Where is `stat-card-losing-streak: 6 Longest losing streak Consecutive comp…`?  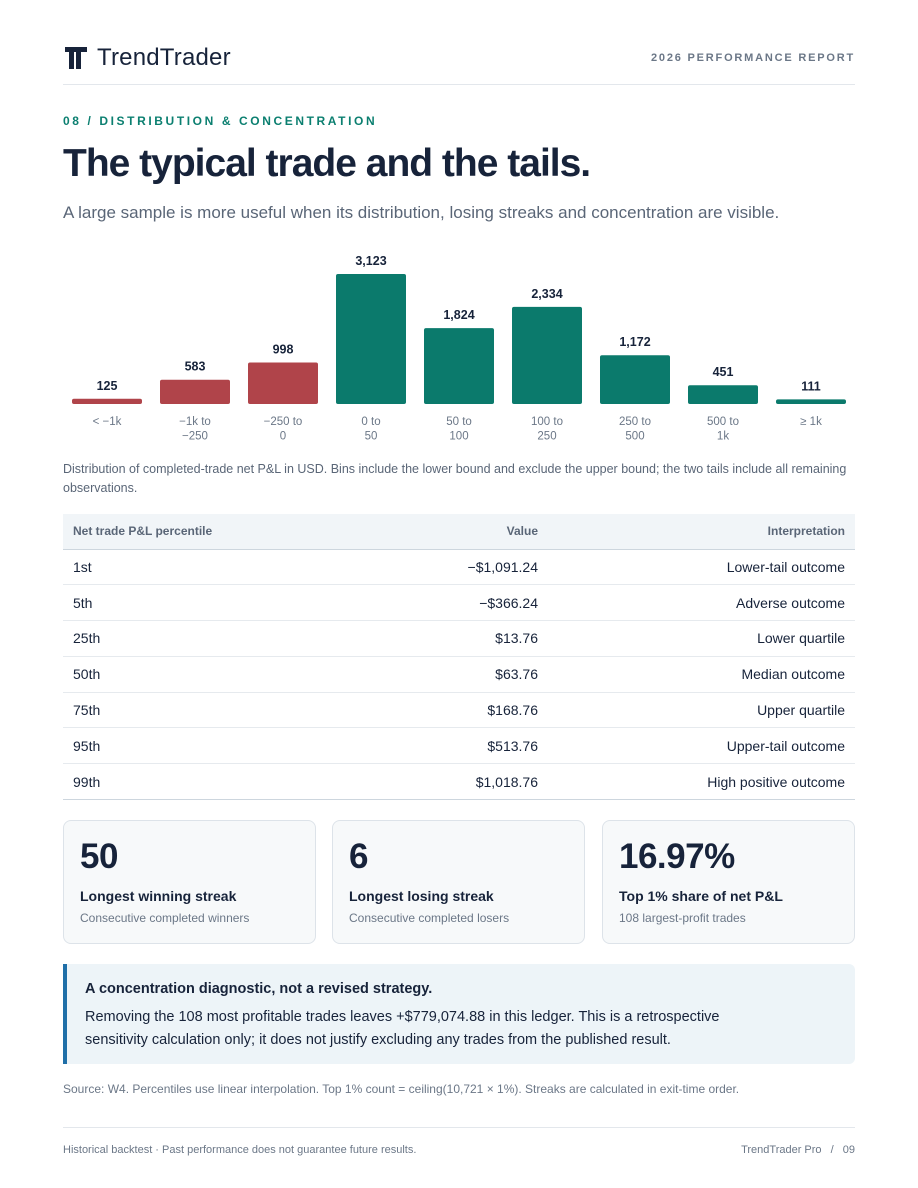 stat-card-losing-streak: 6 Longest losing streak Consecutive comp… is located at coordinates (458, 882).